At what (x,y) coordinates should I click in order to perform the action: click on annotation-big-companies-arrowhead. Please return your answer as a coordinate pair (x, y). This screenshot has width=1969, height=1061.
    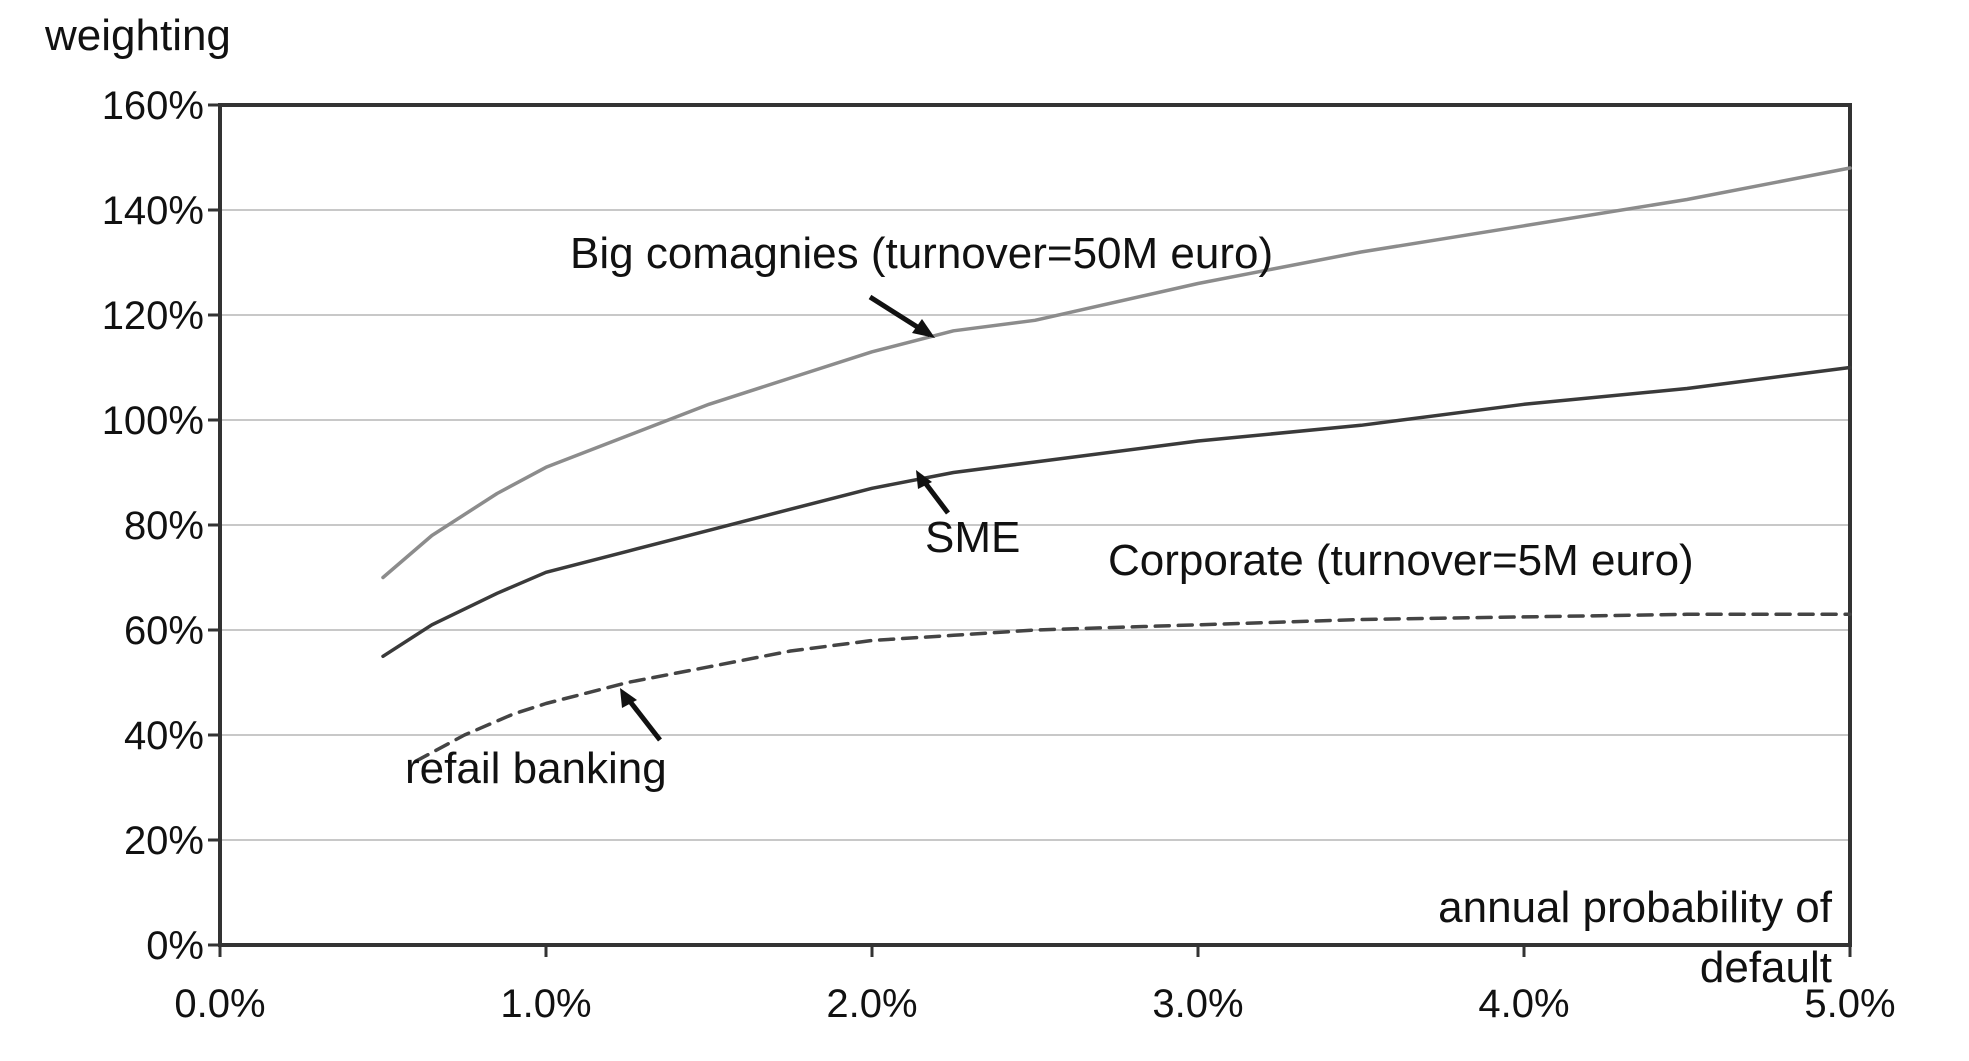
    Looking at the image, I should click on (923, 328).